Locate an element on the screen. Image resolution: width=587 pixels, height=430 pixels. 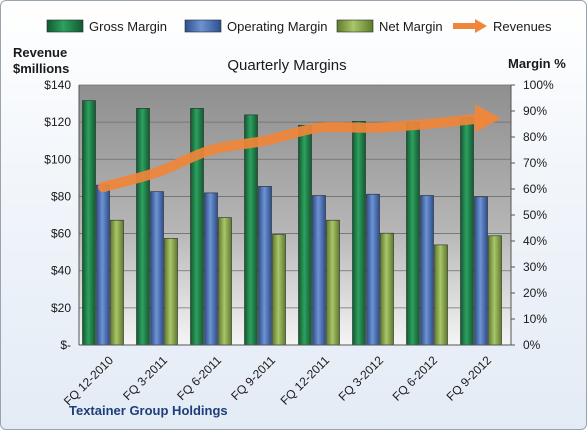
category-label: FQ 3-2011 is located at coordinates (145, 378).